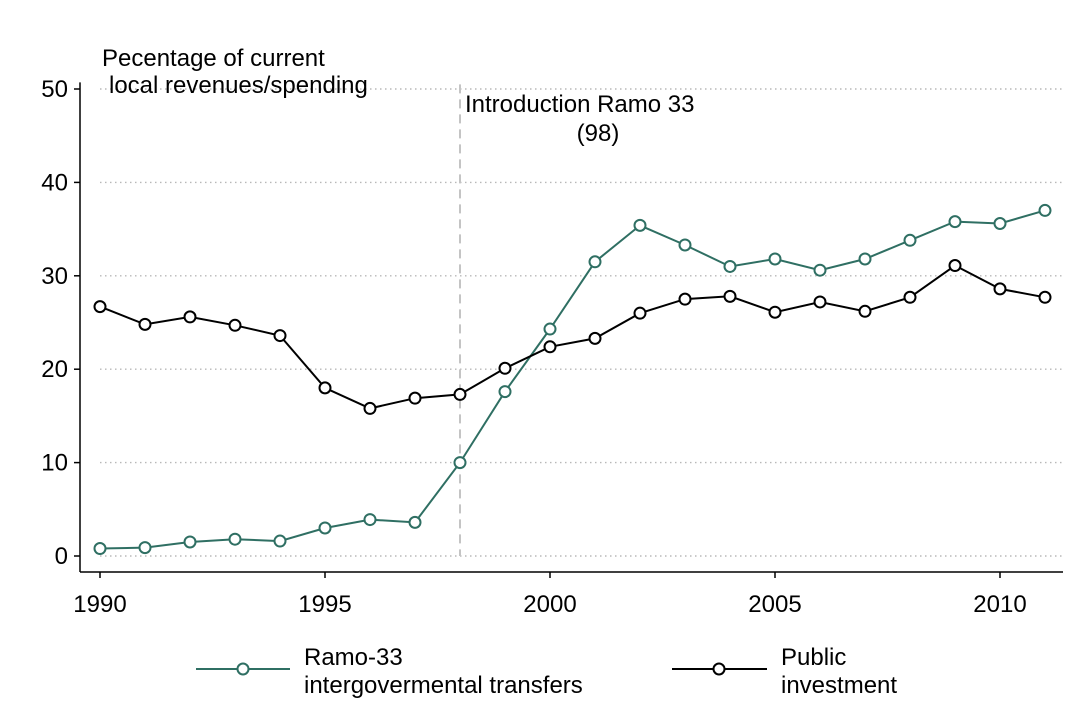 The image size is (1086, 724). I want to click on legend-label-public-investment-line-1: Public, so click(813, 657).